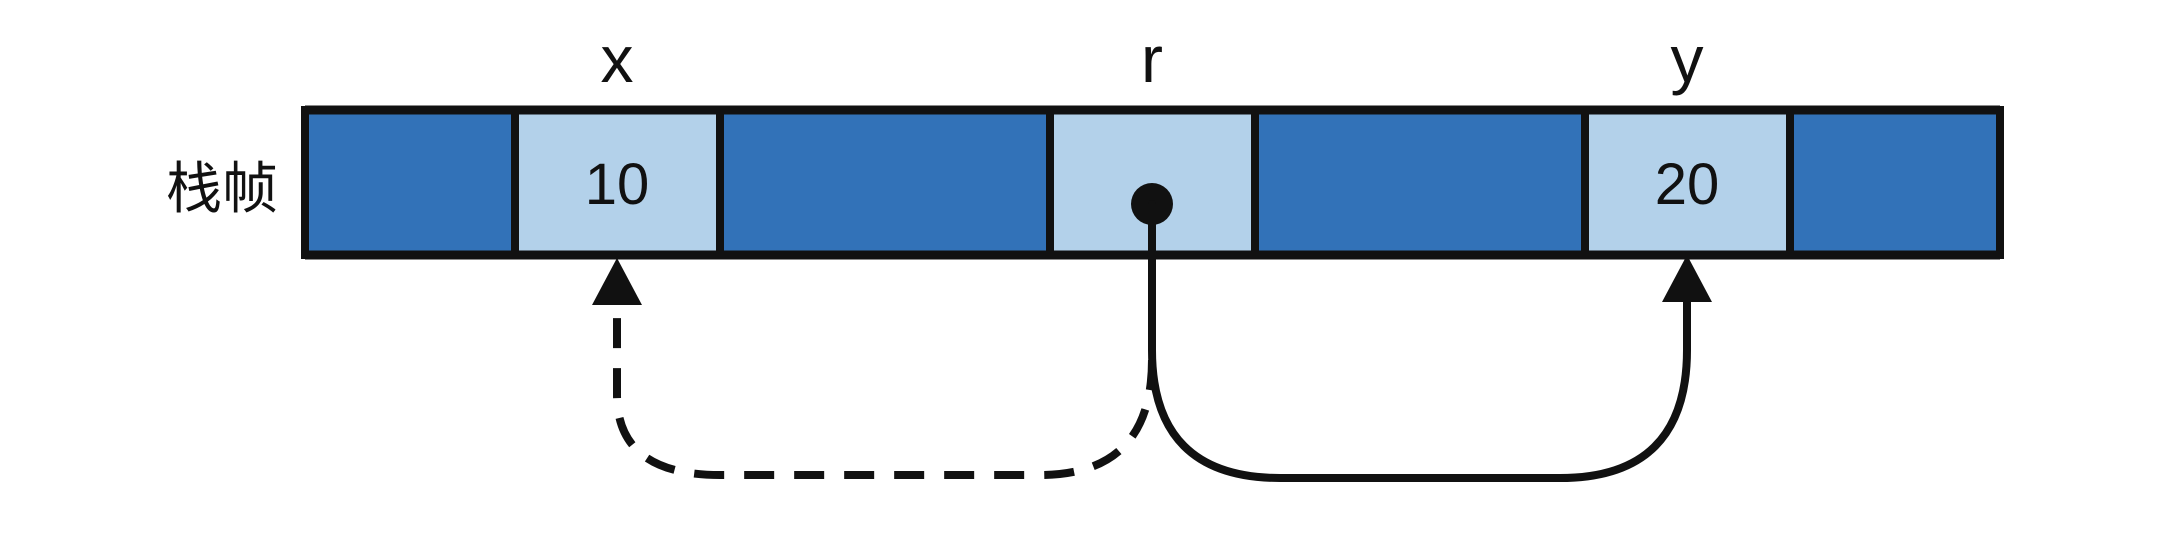 The height and width of the screenshot is (540, 2162). I want to click on stack-frame-label: 栈帧, so click(222, 189).